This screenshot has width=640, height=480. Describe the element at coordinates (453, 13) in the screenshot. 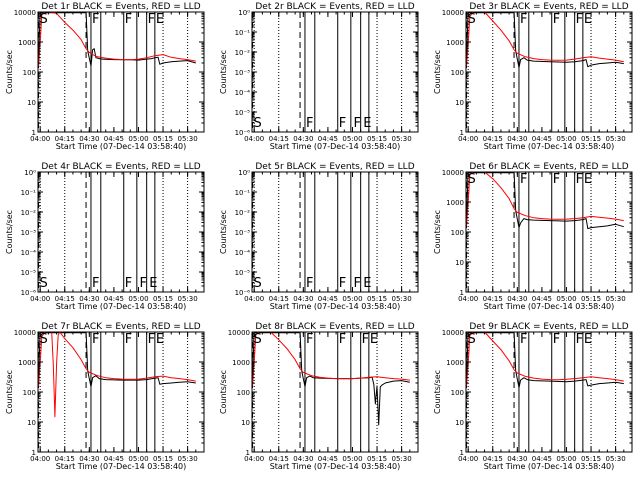

I see `y-tick-label: 10000` at that location.